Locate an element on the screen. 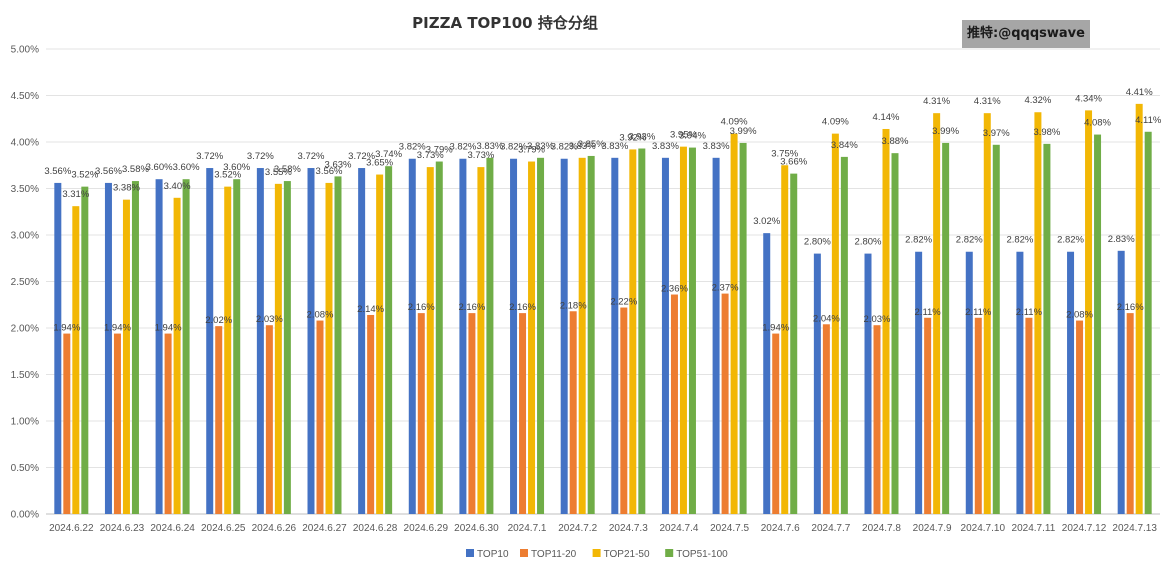 The width and height of the screenshot is (1170, 576). data-label-top11-20: 2.08% is located at coordinates (320, 315).